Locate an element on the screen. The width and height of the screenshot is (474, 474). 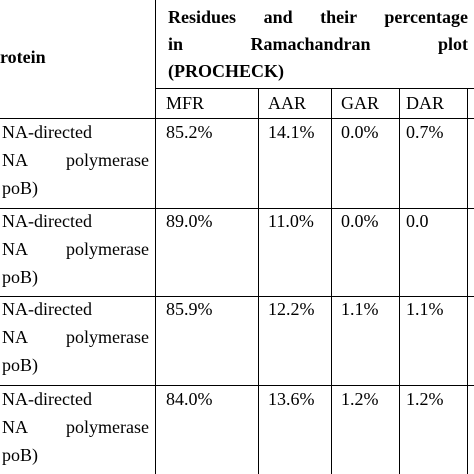
subheader: DAR is located at coordinates (425, 103).